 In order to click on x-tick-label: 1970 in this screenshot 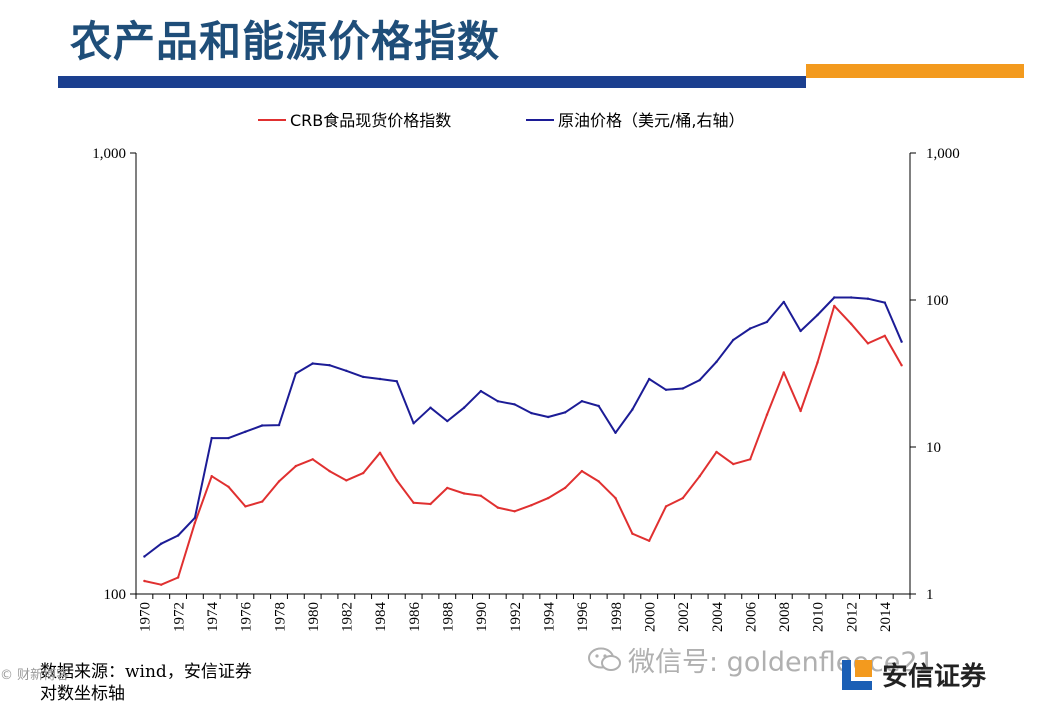, I will do `click(146, 617)`.